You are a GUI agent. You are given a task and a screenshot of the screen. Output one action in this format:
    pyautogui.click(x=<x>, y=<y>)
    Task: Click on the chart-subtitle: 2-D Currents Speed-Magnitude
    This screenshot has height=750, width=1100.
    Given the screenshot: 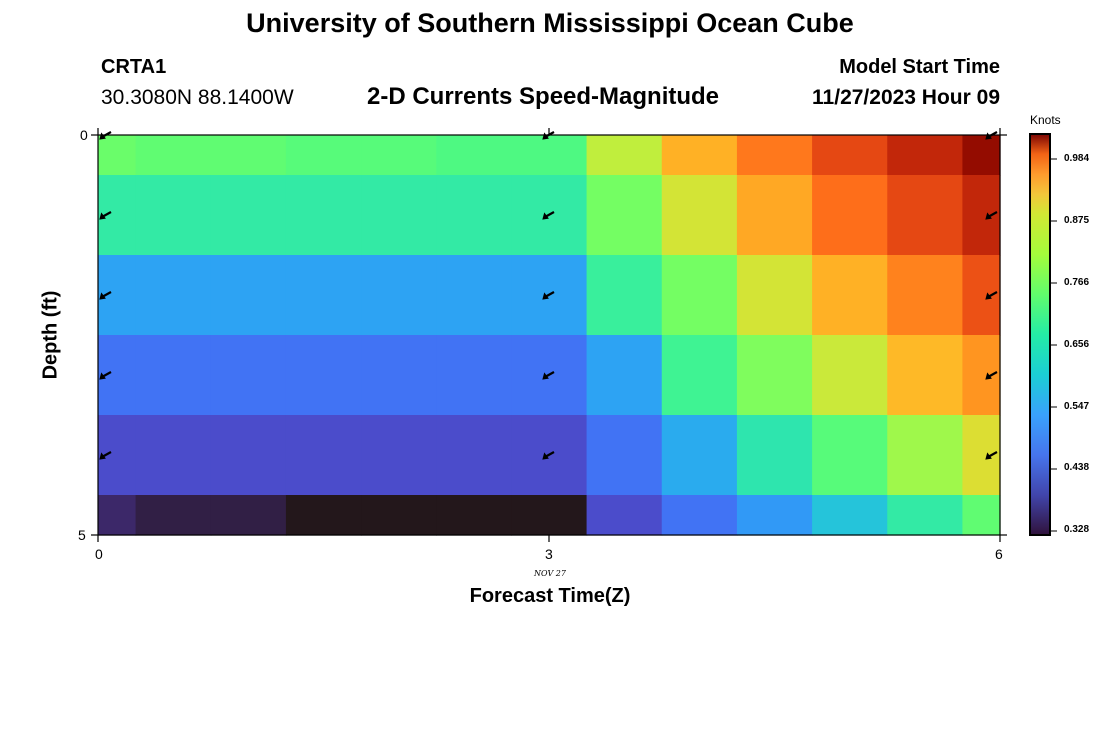 What is the action you would take?
    pyautogui.click(x=543, y=96)
    